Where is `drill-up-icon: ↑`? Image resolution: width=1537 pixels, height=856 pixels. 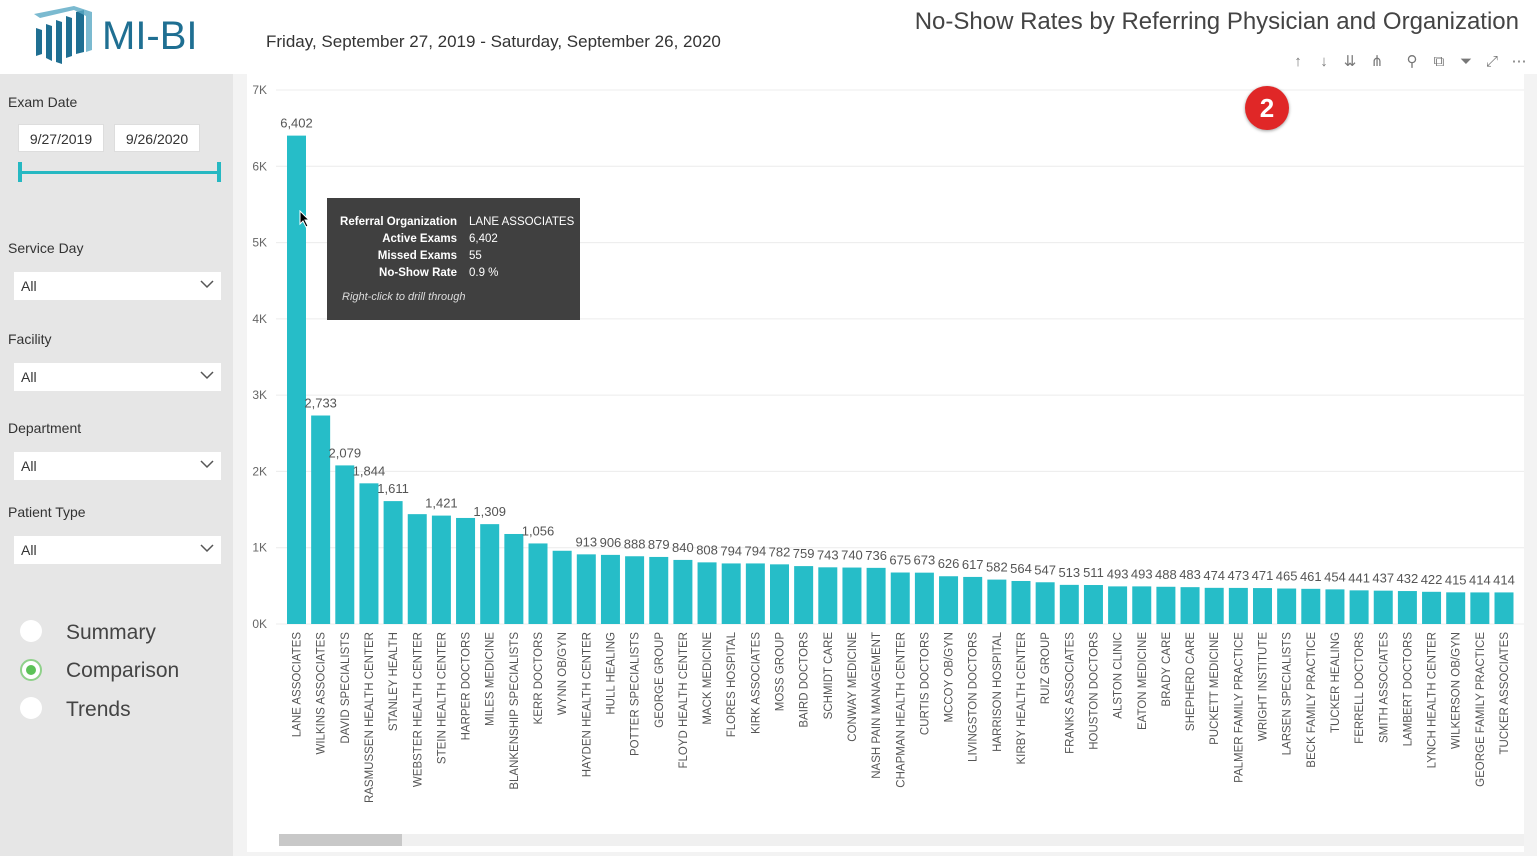 drill-up-icon: ↑ is located at coordinates (1298, 61).